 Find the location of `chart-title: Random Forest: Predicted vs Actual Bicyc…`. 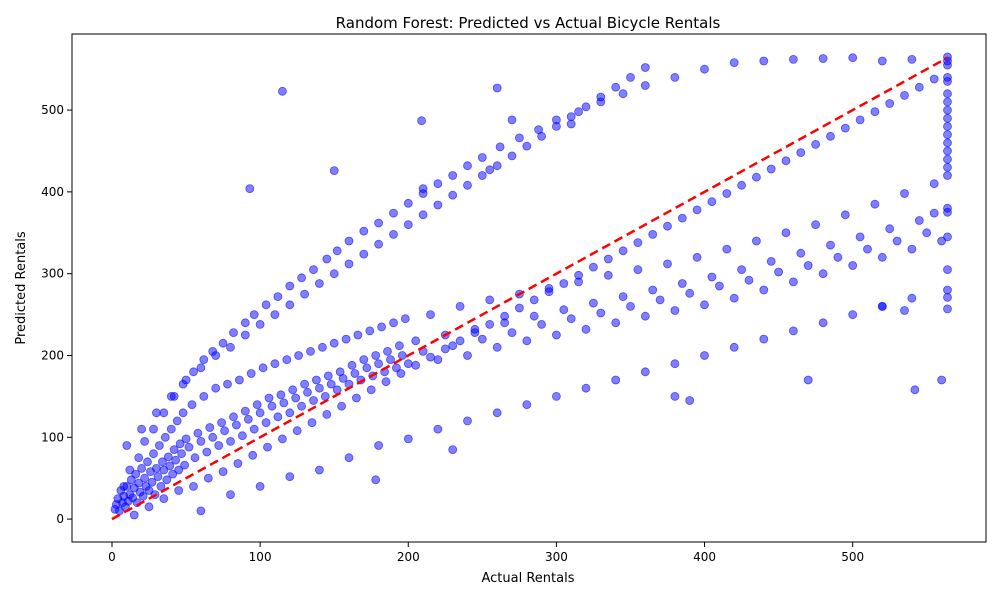

chart-title: Random Forest: Predicted vs Actual Bicyc… is located at coordinates (528, 23).